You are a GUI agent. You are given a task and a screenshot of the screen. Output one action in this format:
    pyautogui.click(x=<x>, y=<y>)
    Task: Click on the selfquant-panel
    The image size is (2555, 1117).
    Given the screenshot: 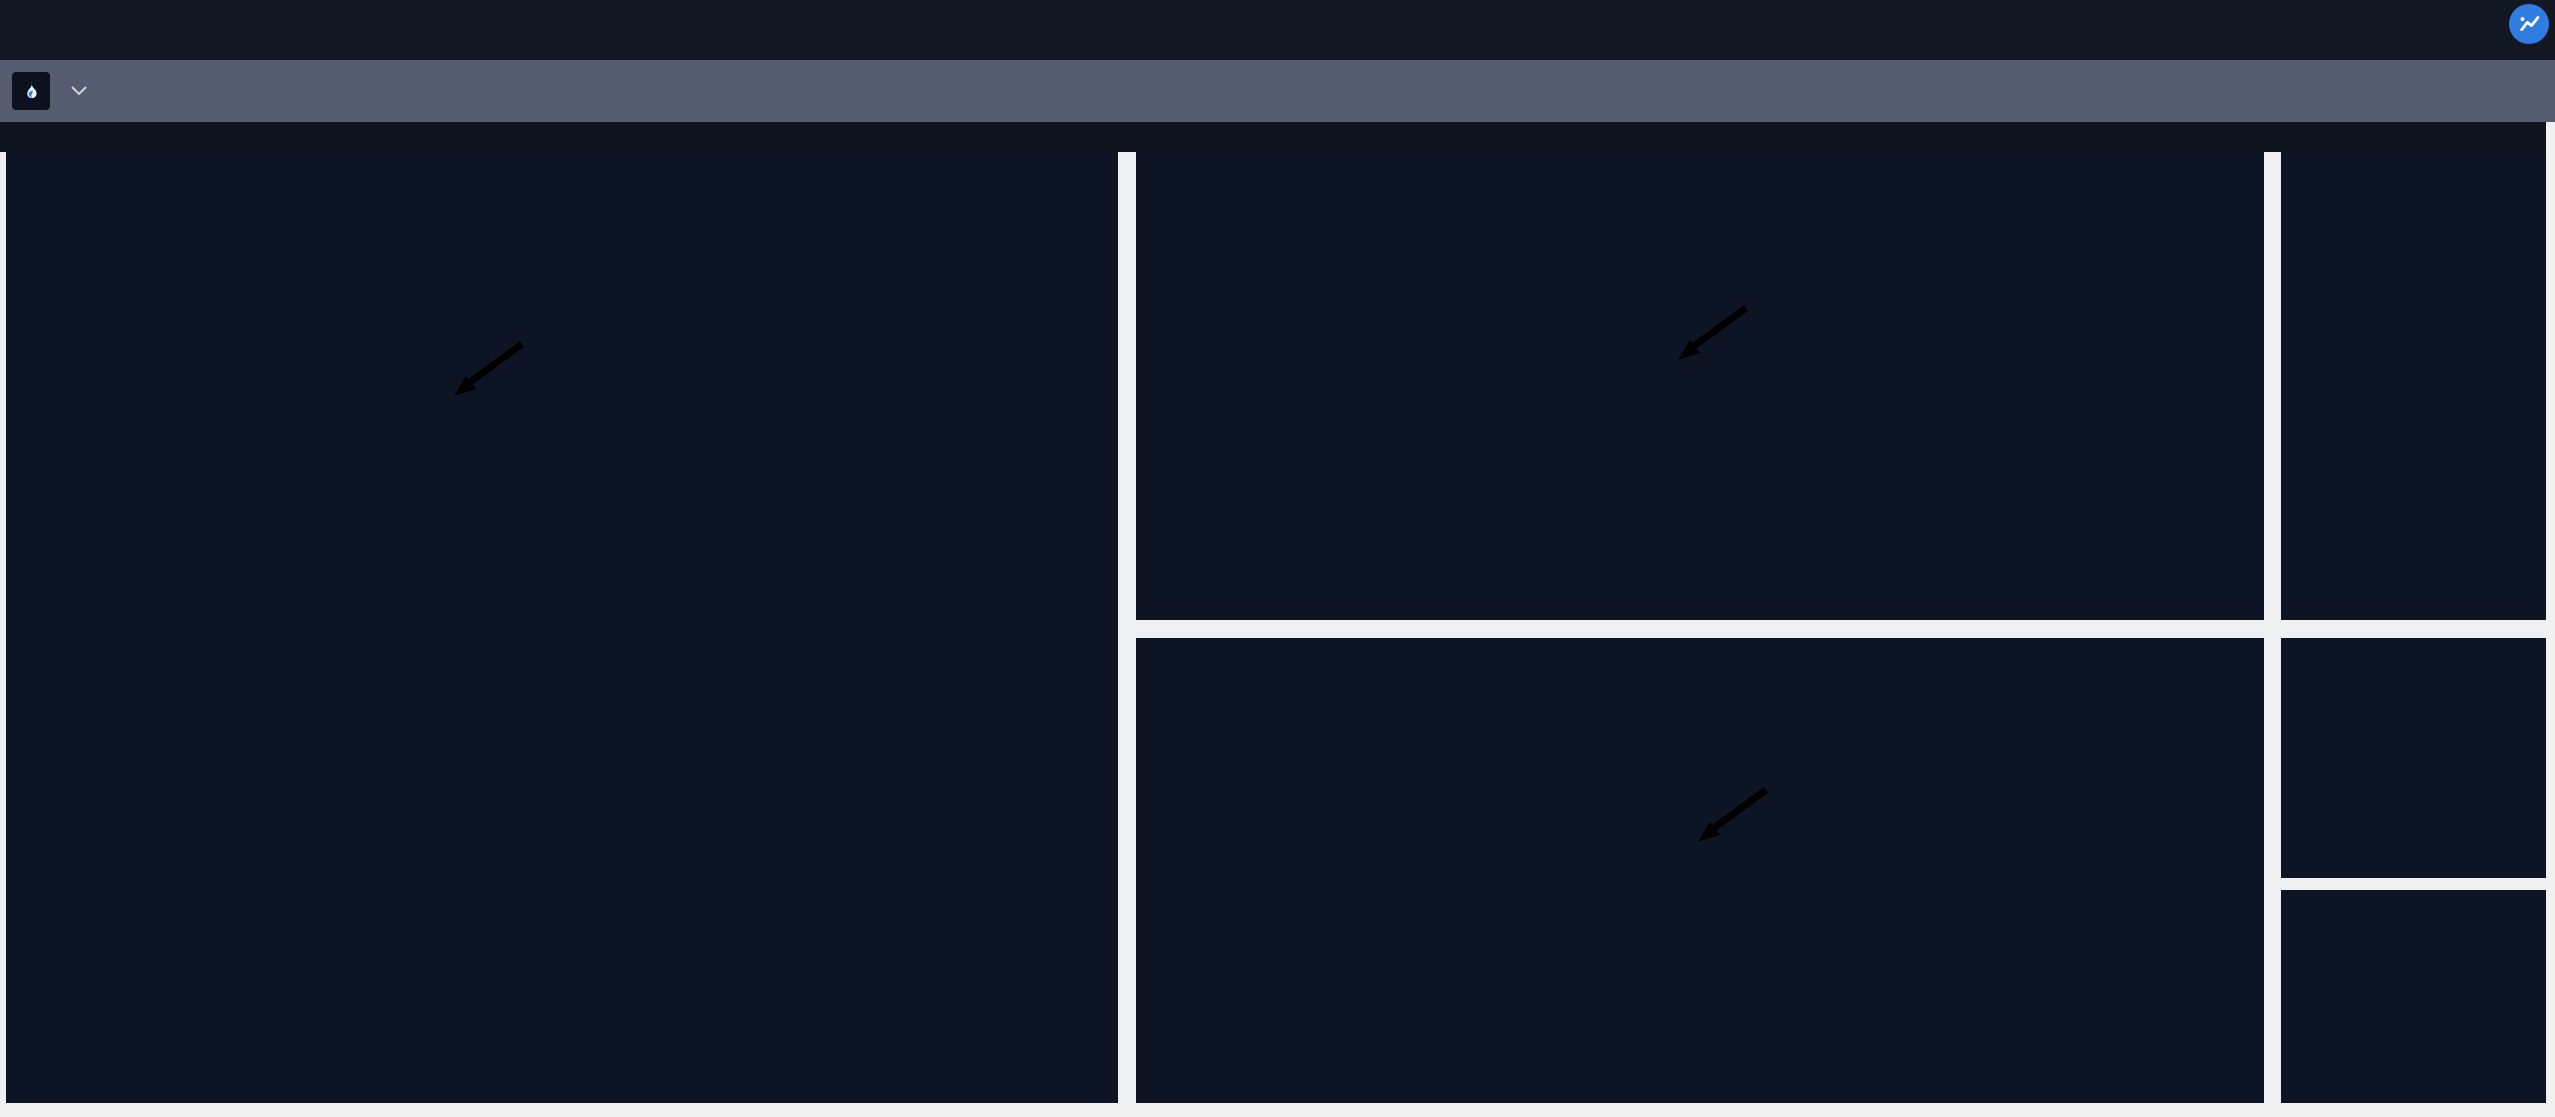 What is the action you would take?
    pyautogui.click(x=2414, y=386)
    